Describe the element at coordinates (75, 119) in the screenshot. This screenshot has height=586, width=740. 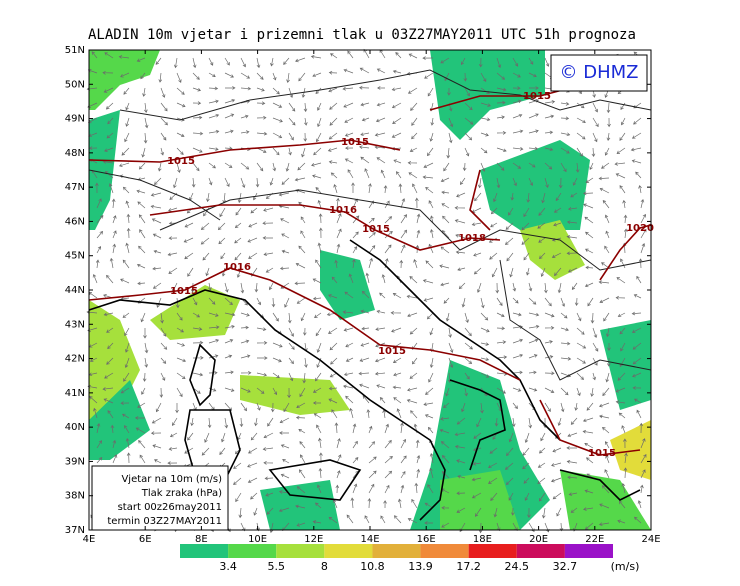
I see `lat-label: 49N` at that location.